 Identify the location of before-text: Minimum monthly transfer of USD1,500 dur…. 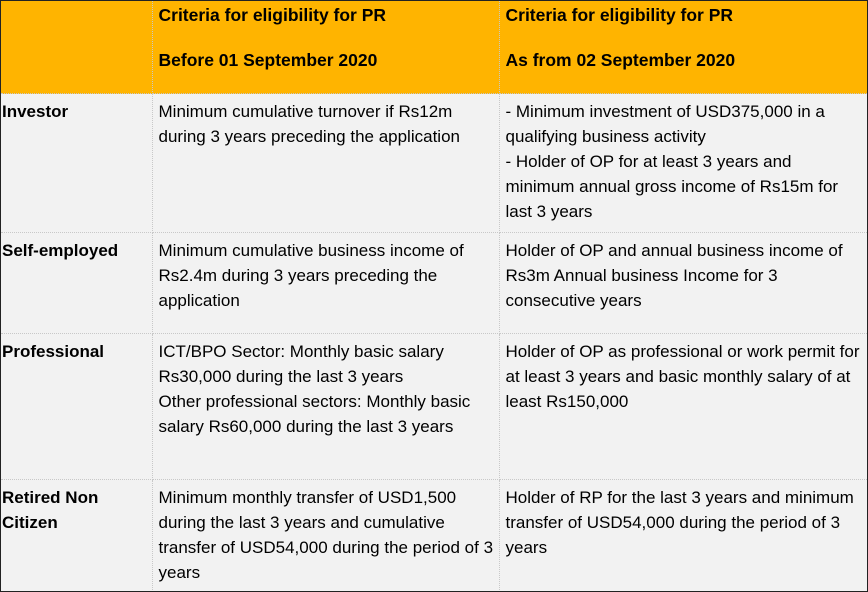
(326, 535).